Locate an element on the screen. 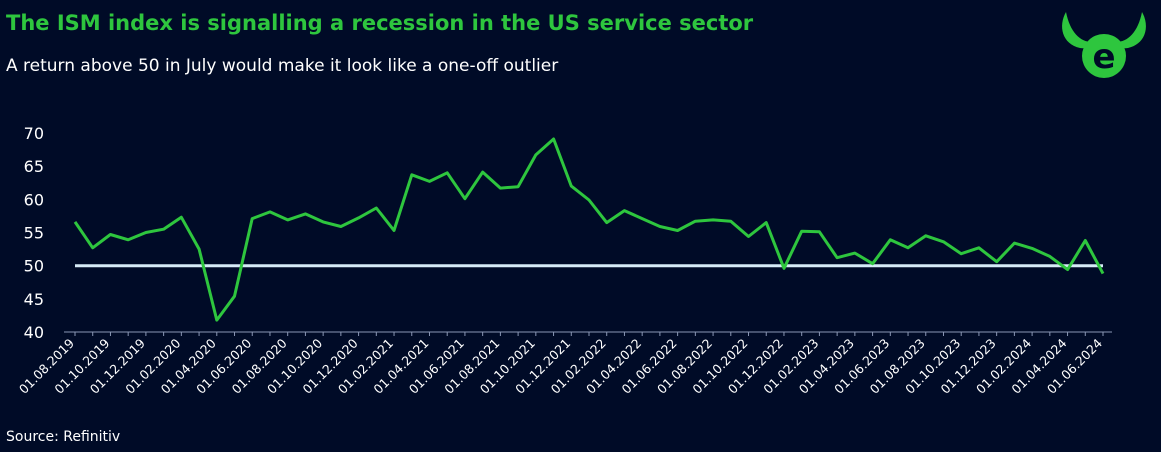 This screenshot has width=1161, height=452. svg-text: e is located at coordinates (1103, 57).